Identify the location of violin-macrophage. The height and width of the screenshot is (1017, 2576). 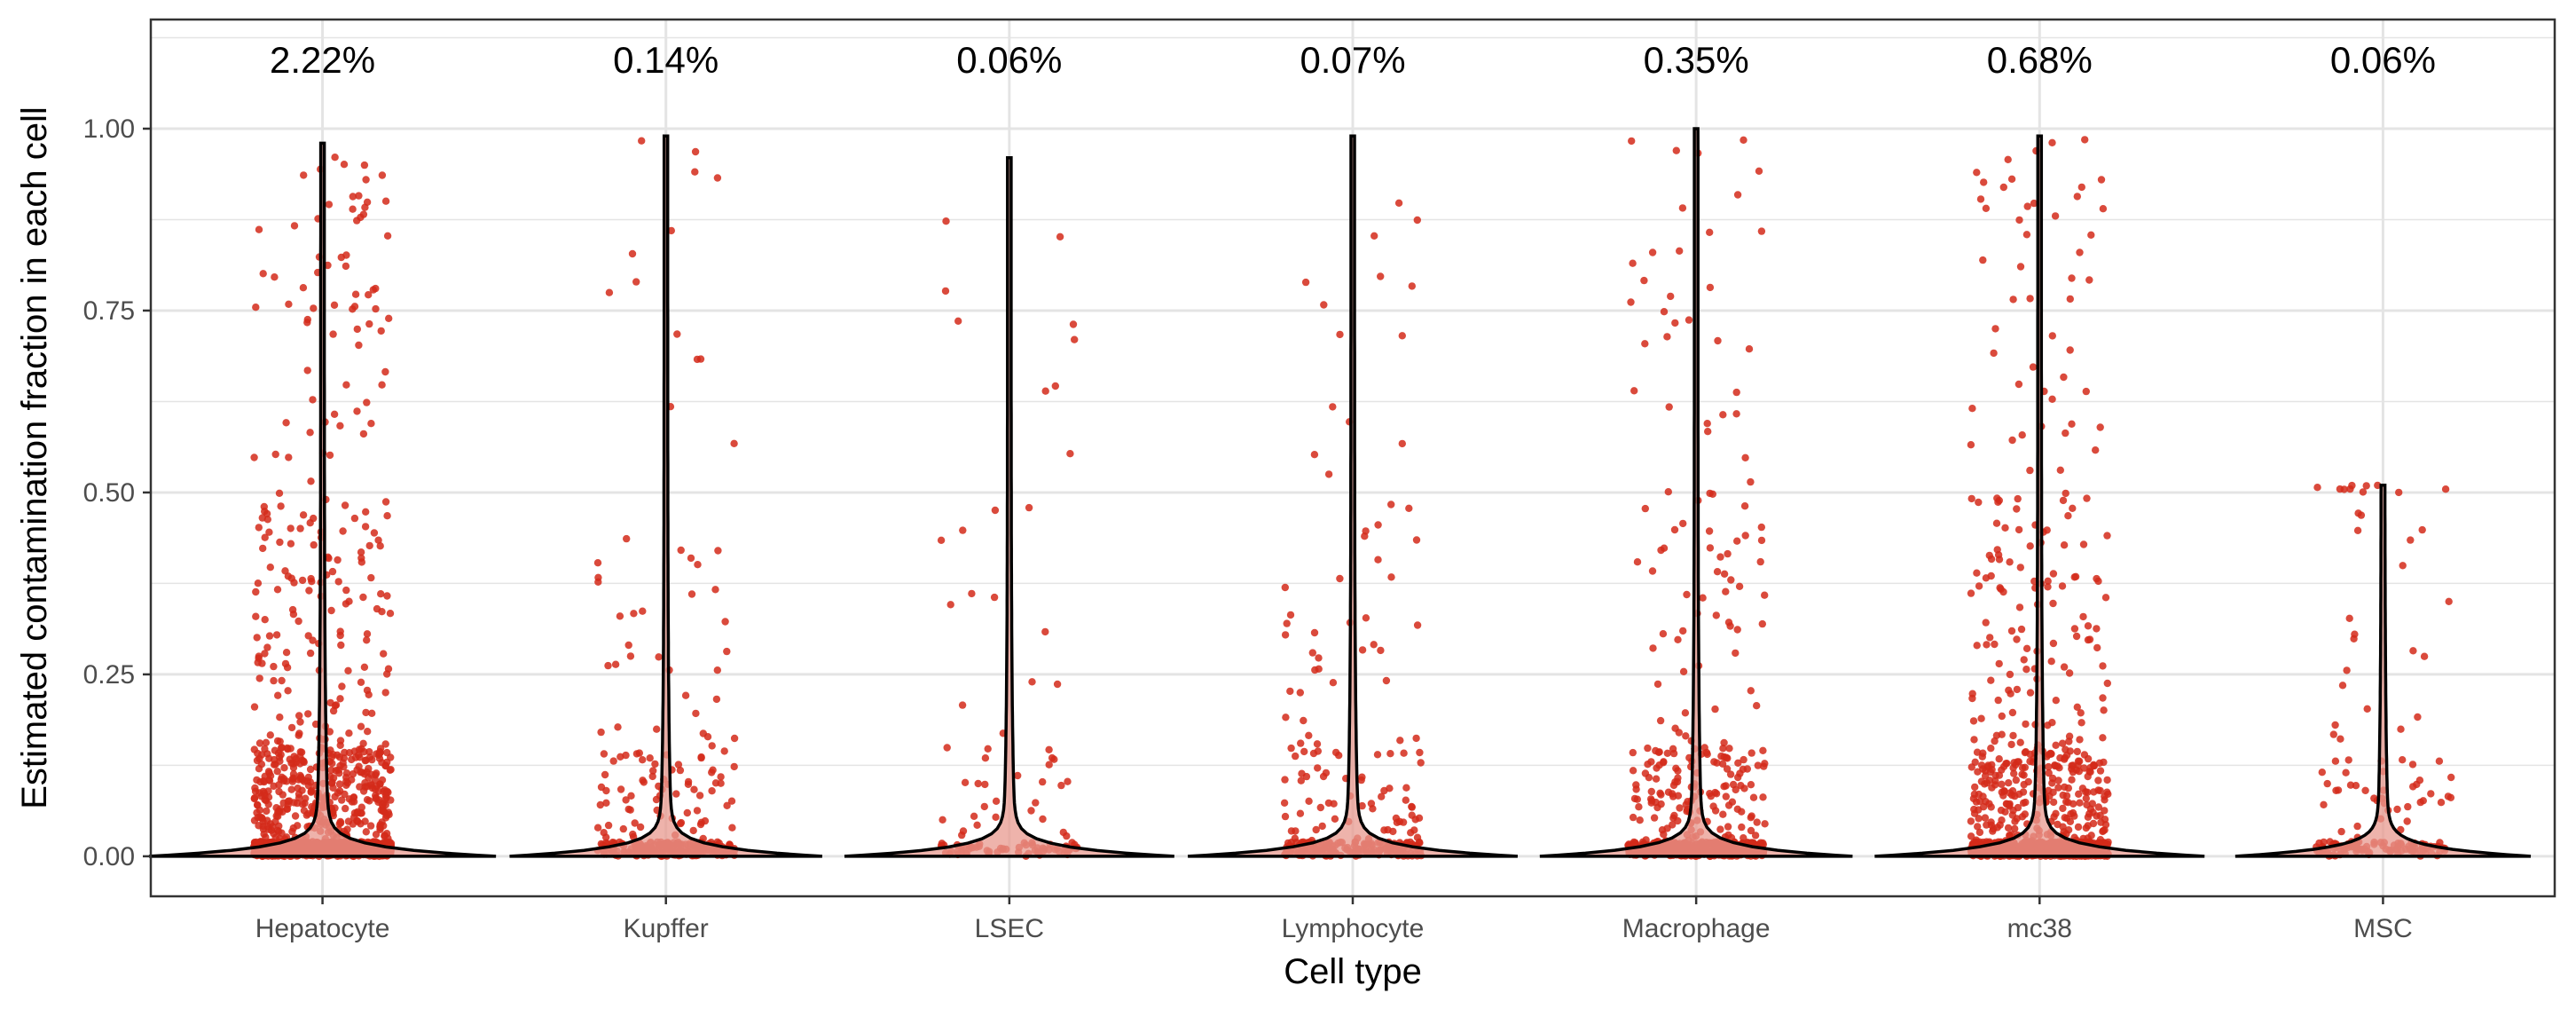
(1696, 492).